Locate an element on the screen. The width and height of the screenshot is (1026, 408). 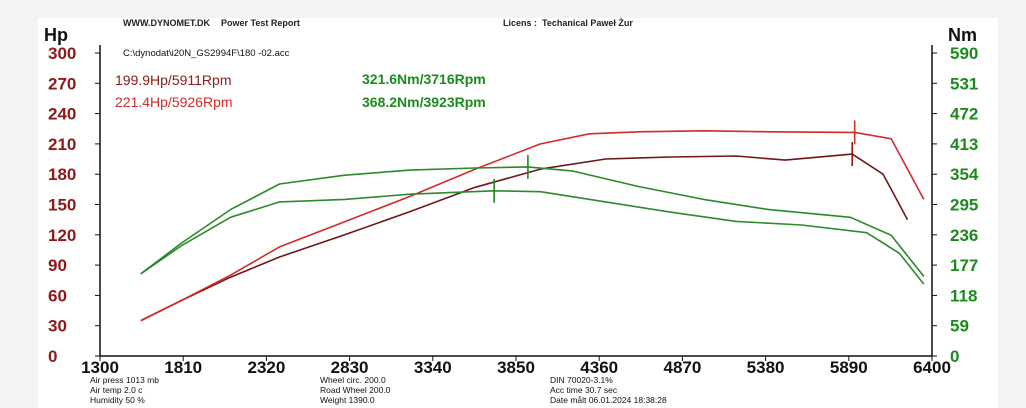
y-left-tick-label: 270 is located at coordinates (62, 83).